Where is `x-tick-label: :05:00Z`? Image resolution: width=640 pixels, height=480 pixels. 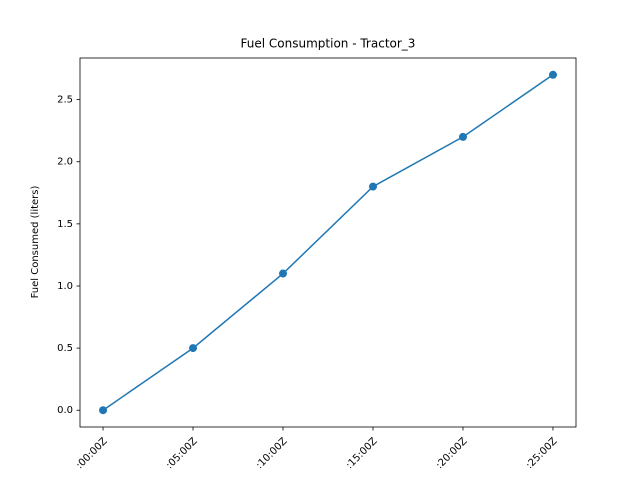
x-tick-label: :05:00Z is located at coordinates (181, 453).